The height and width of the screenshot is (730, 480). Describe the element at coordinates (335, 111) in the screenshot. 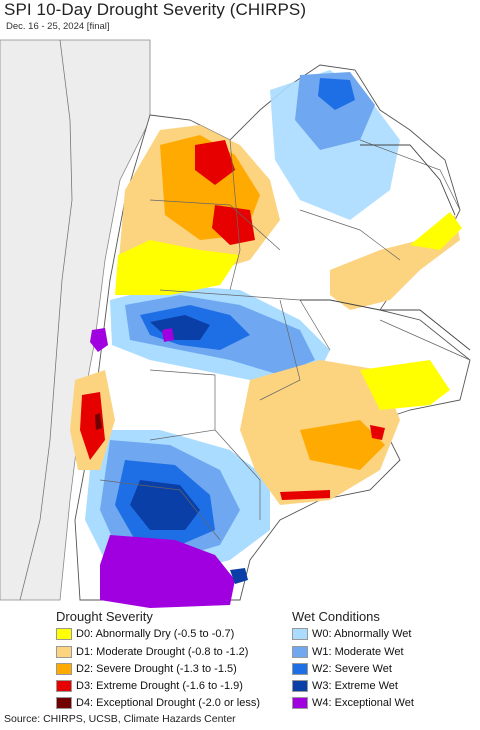

I see `wet-w1-north` at that location.